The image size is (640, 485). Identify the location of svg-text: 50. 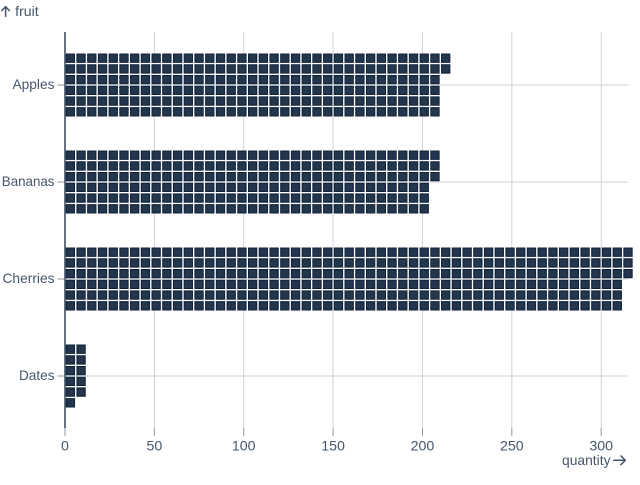
(154, 446).